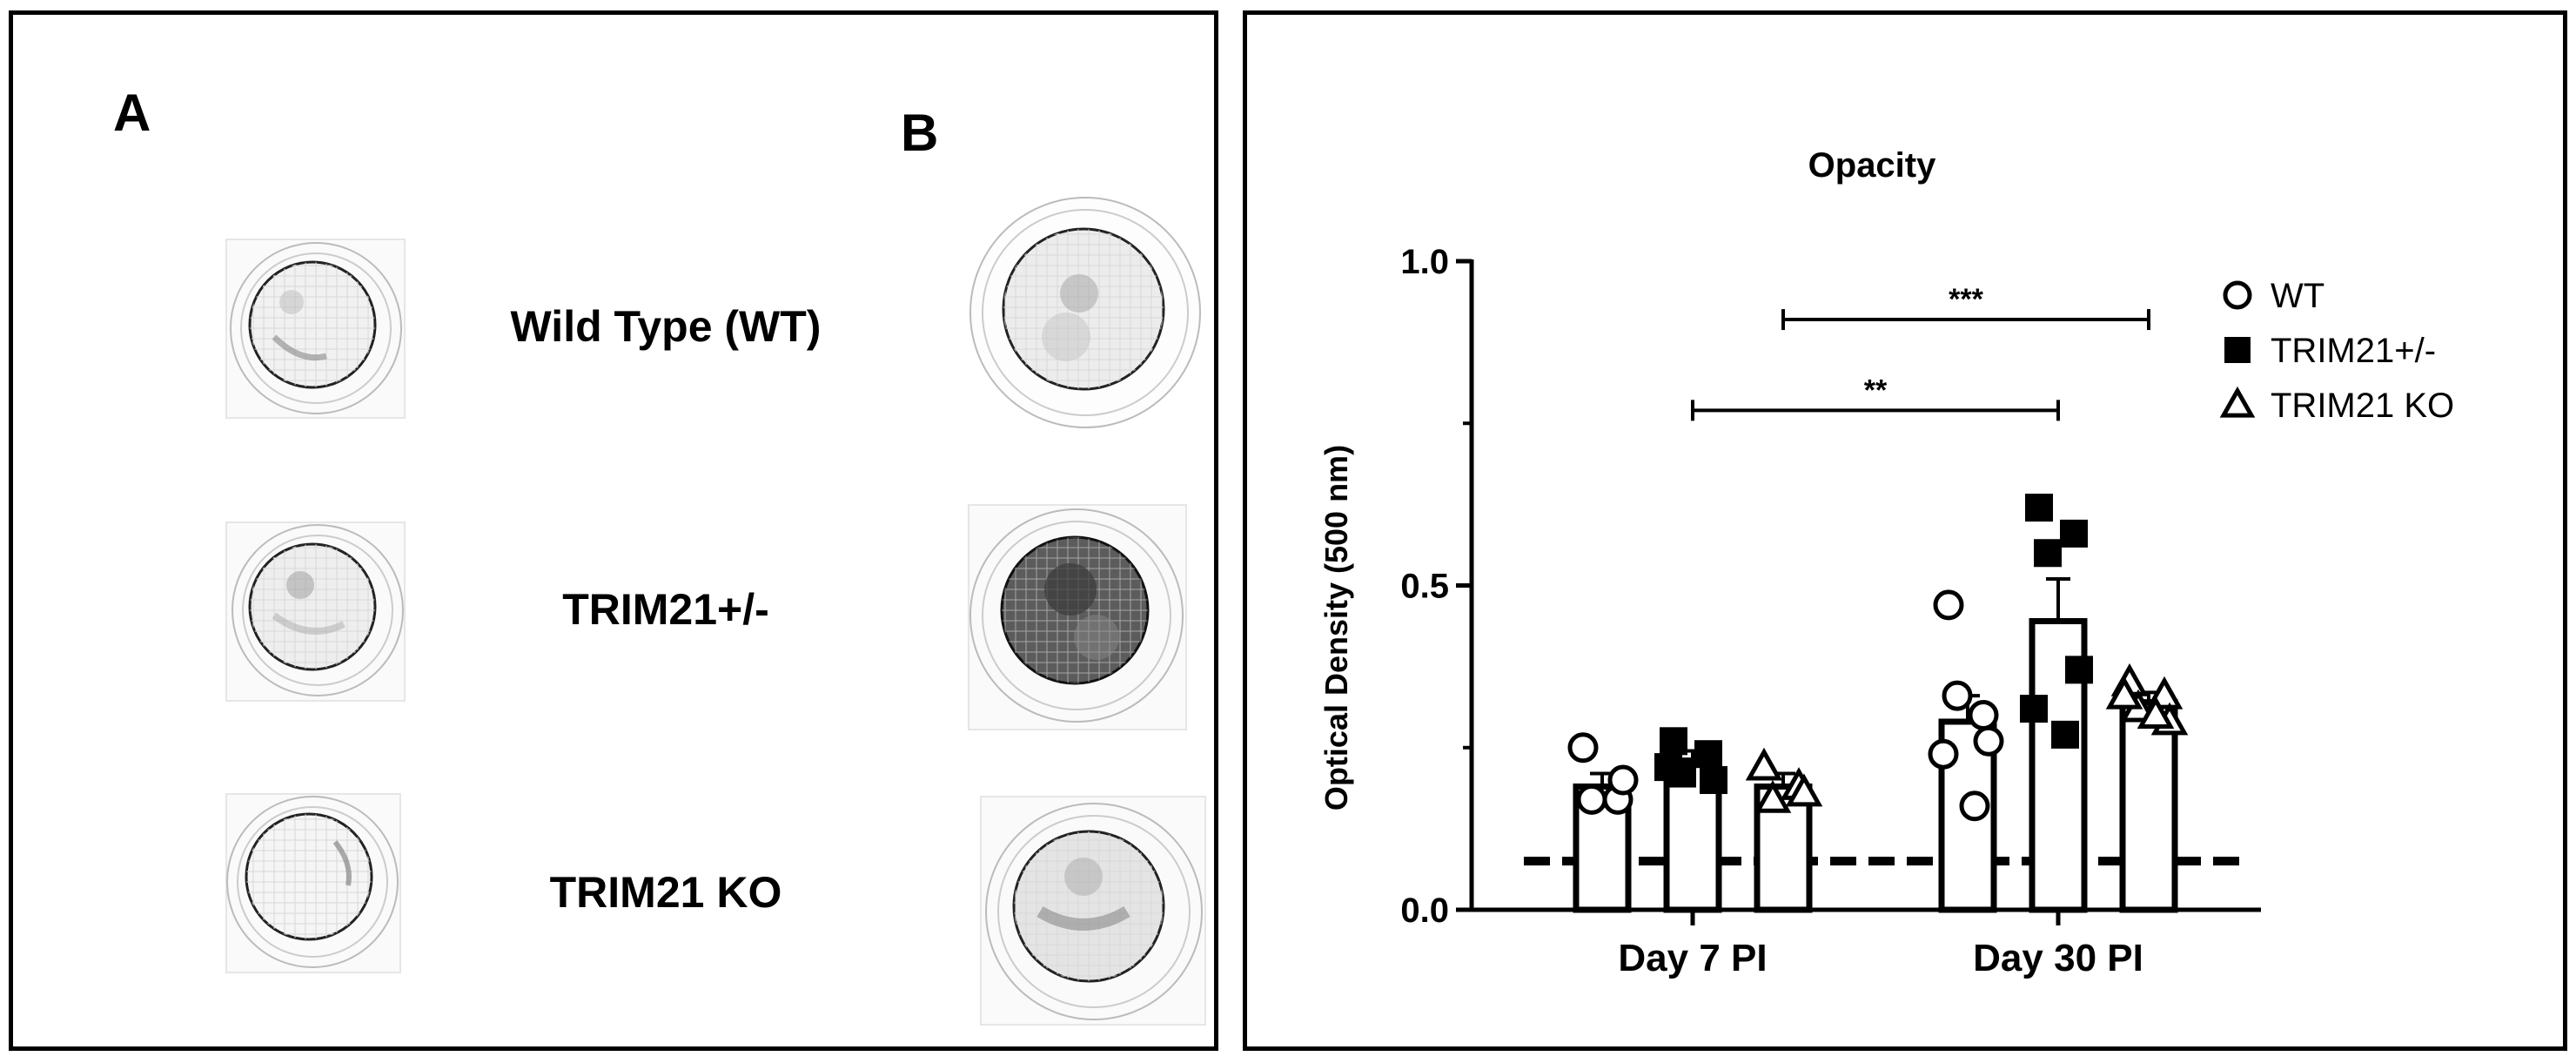  I want to click on points-group, so click(1878, 658).